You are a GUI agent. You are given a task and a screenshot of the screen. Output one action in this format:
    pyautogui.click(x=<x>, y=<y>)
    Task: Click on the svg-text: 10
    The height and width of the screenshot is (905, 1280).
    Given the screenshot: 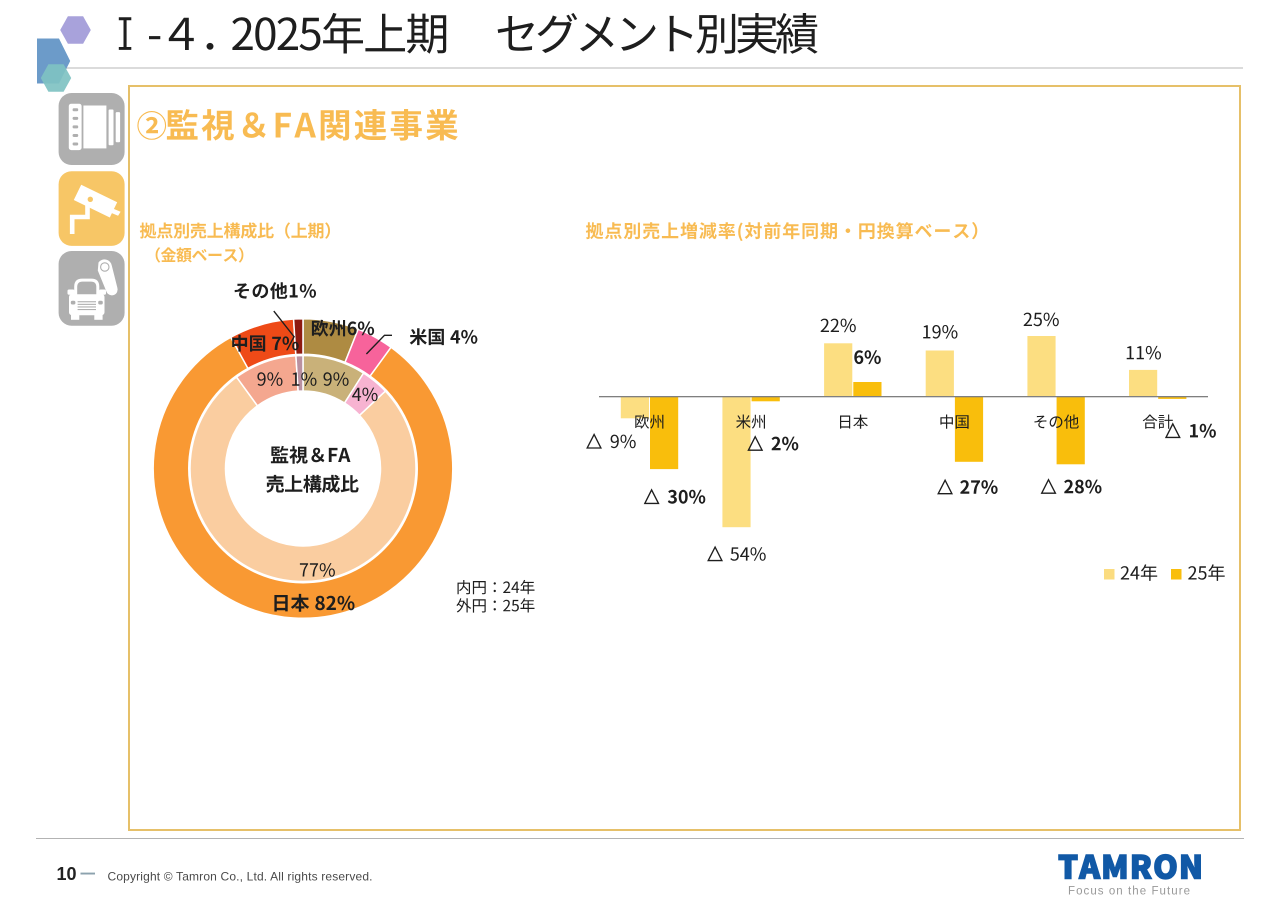 What is the action you would take?
    pyautogui.click(x=67, y=874)
    